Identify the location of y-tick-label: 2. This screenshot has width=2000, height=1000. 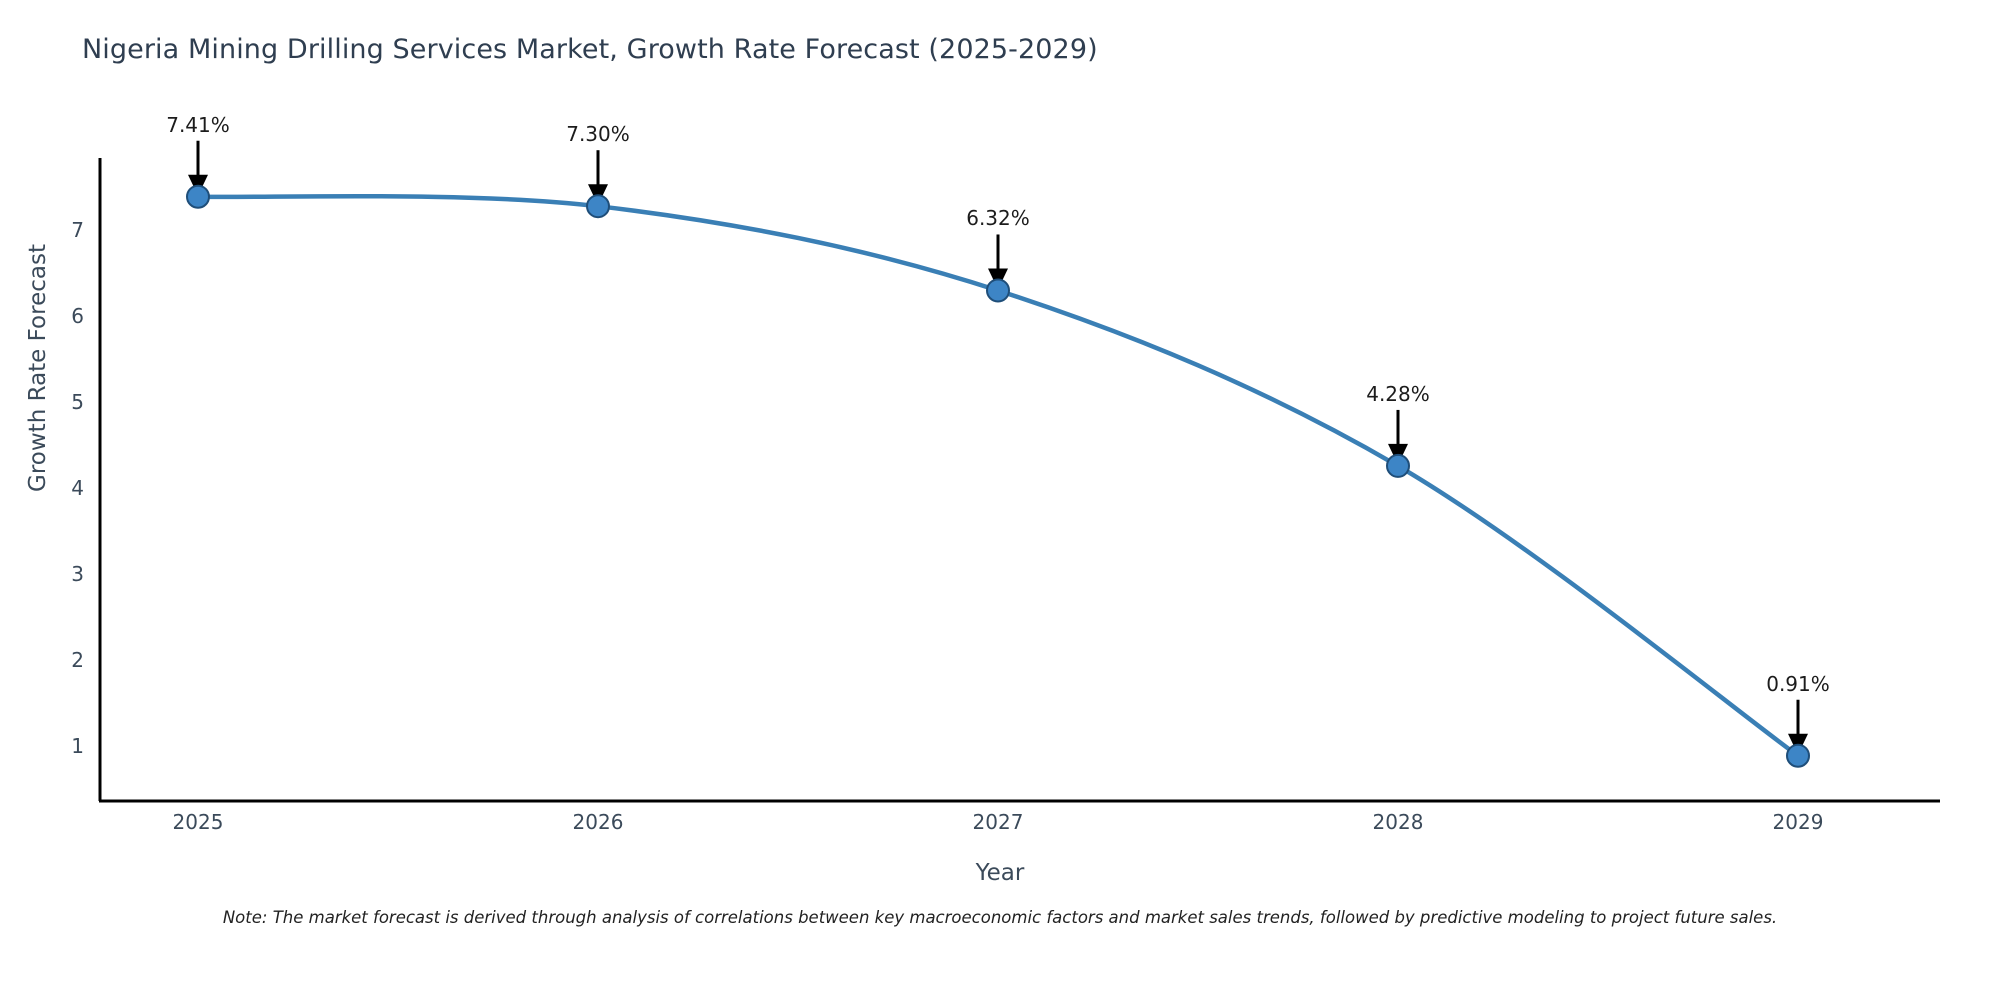
(77, 660).